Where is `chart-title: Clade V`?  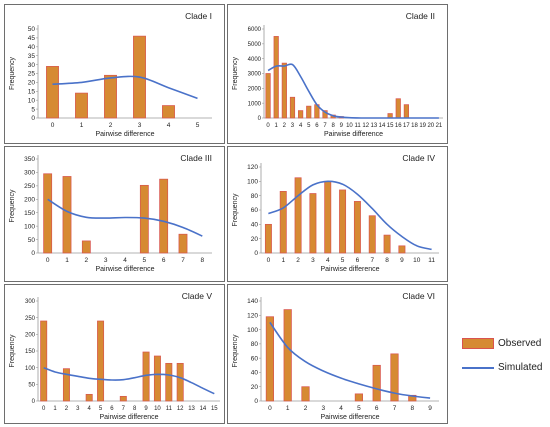
chart-title: Clade V is located at coordinates (197, 296).